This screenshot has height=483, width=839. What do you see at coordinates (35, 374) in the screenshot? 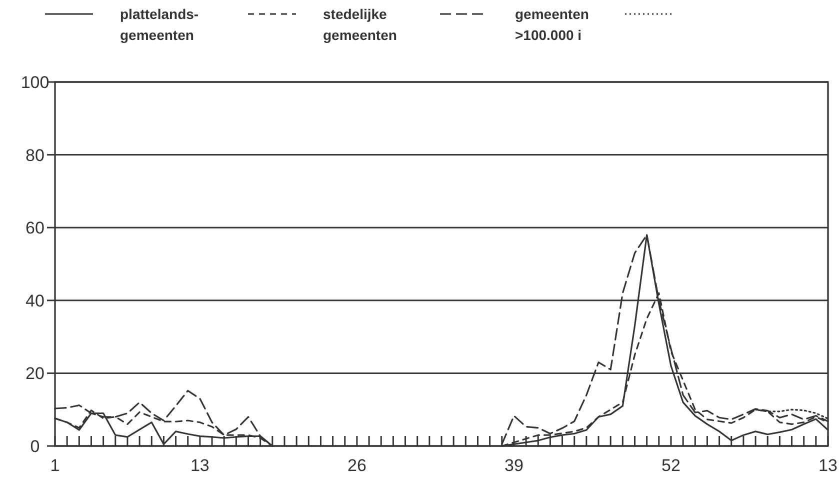
I see `y-tick-label: 20` at bounding box center [35, 374].